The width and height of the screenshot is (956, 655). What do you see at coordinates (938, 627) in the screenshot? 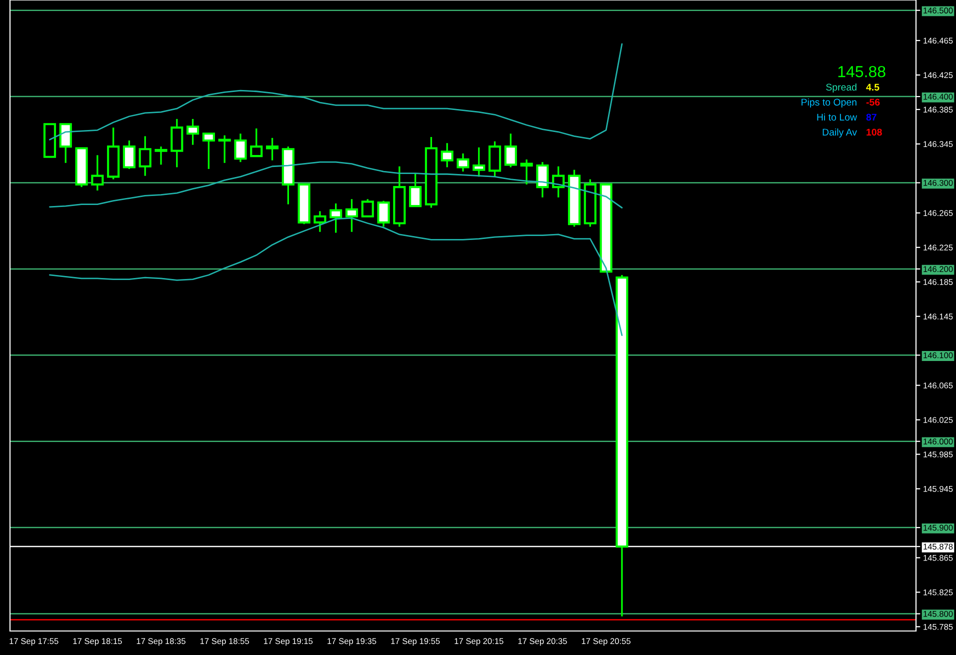
I see `y-tick-label: 145.785` at bounding box center [938, 627].